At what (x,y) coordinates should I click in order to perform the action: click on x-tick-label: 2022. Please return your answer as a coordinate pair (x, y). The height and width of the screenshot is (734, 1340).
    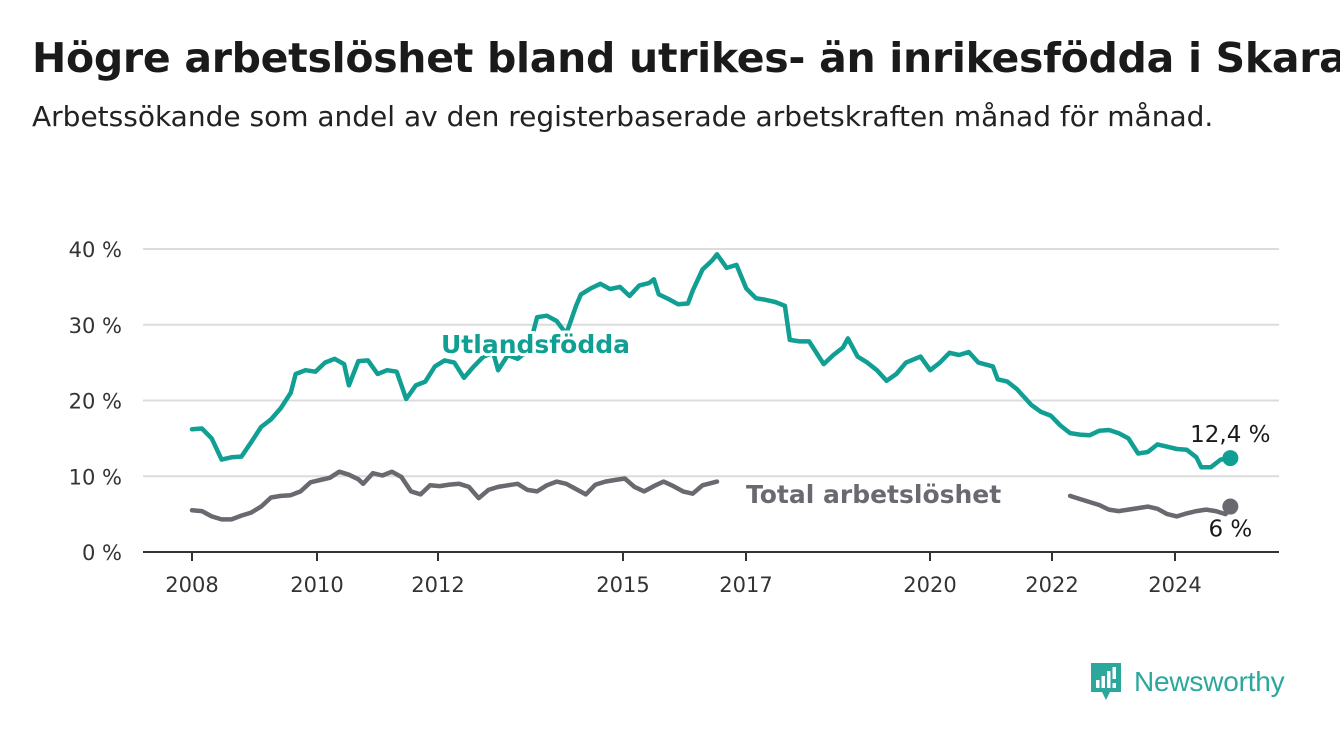
    Looking at the image, I should click on (1051, 585).